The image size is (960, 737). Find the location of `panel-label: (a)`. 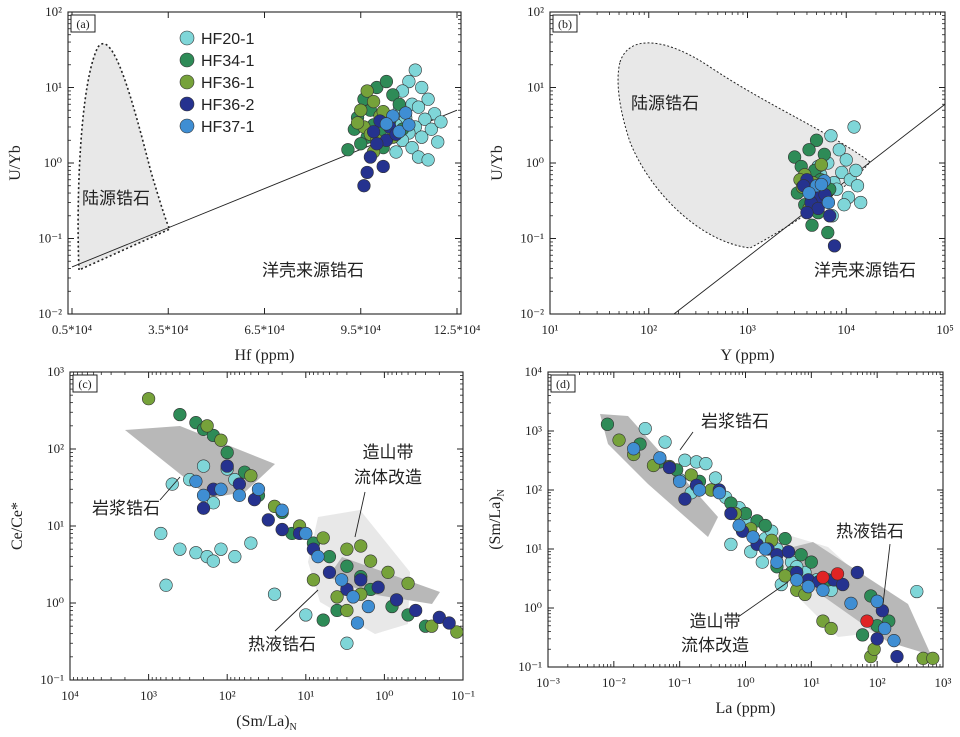

panel-label: (a) is located at coordinates (83, 23).